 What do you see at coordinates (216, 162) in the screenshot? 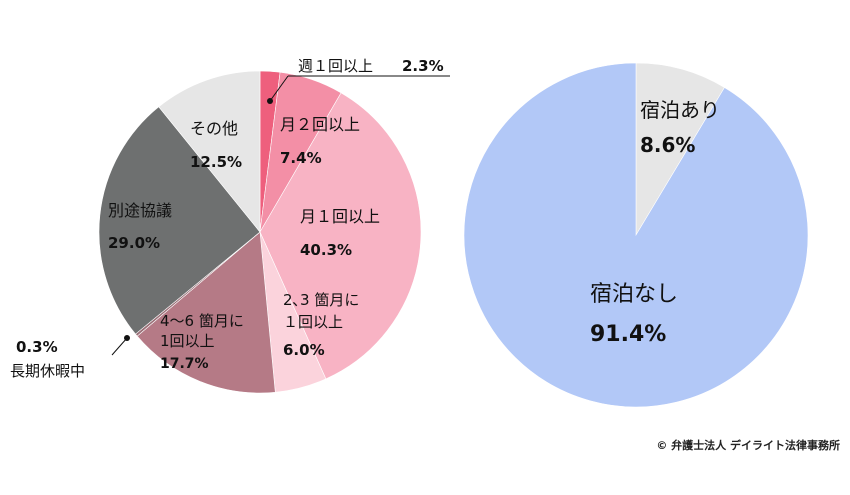
I see `value-other: 12.5%` at bounding box center [216, 162].